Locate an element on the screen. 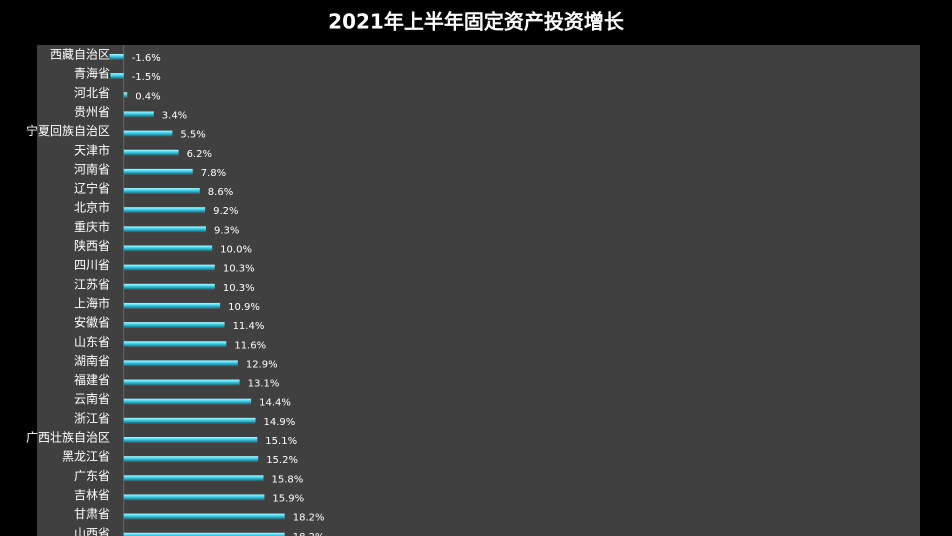  y-tick-label: 辽宁省 is located at coordinates (92, 188).